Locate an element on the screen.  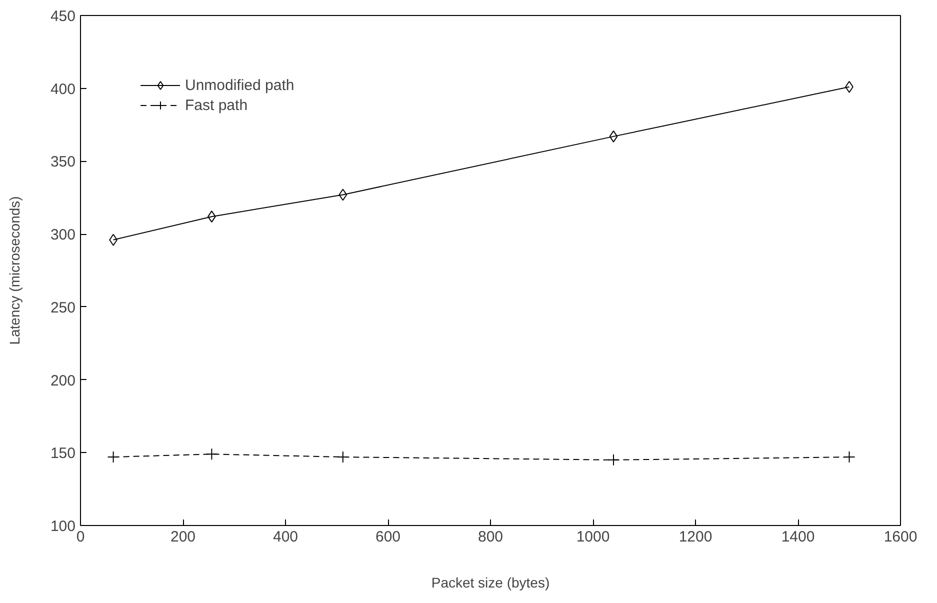
x-tick-label: 0 is located at coordinates (80, 537).